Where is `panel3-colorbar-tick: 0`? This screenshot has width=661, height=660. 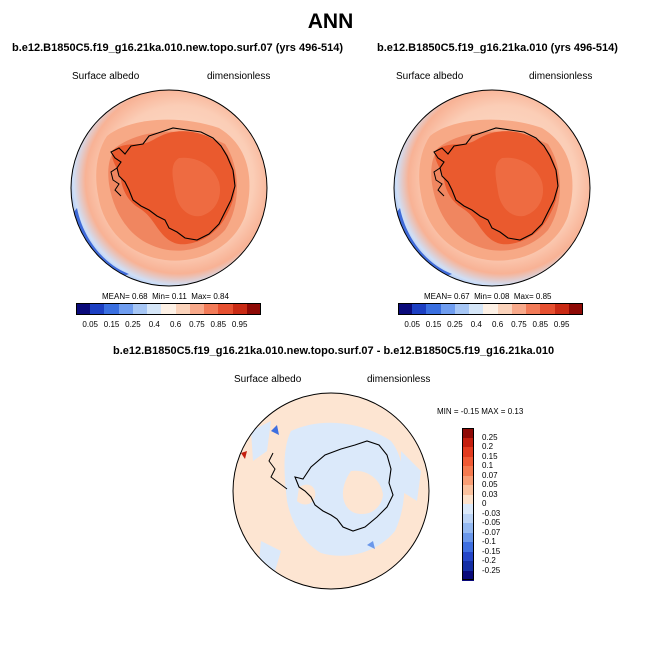 panel3-colorbar-tick: 0 is located at coordinates (484, 503).